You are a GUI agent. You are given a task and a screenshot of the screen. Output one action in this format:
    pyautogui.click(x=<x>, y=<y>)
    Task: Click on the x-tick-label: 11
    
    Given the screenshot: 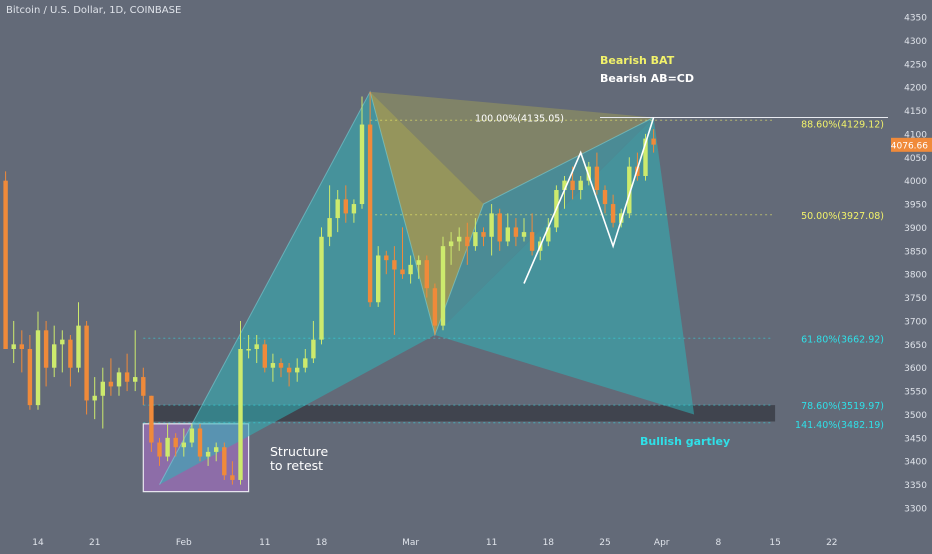 What is the action you would take?
    pyautogui.click(x=264, y=543)
    